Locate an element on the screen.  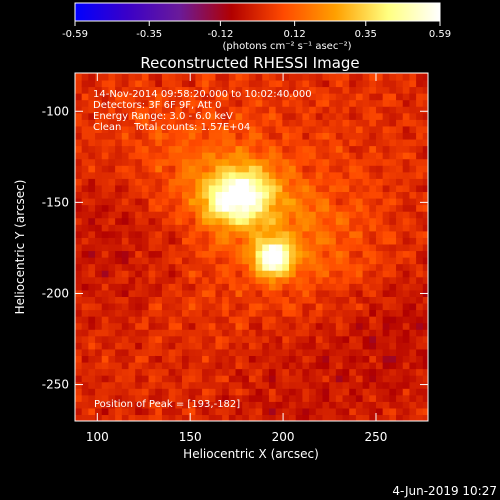
colorbar-tick-label: -0.35 is located at coordinates (149, 34).